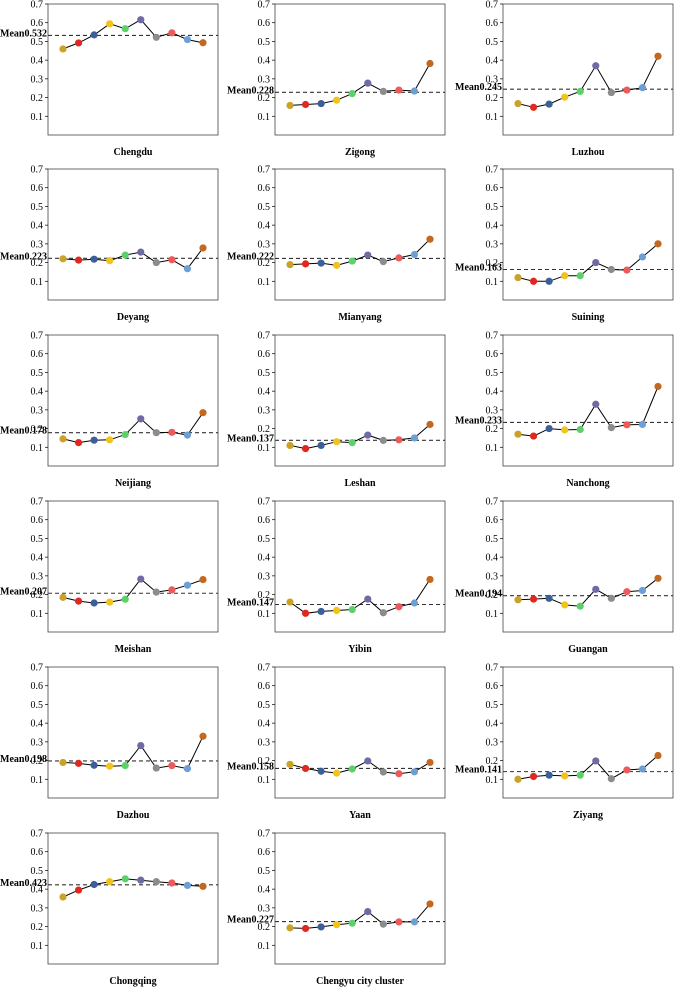 This screenshot has height=995, width=685. Describe the element at coordinates (23, 883) in the screenshot. I see `mean-label: Mean0.423` at that location.